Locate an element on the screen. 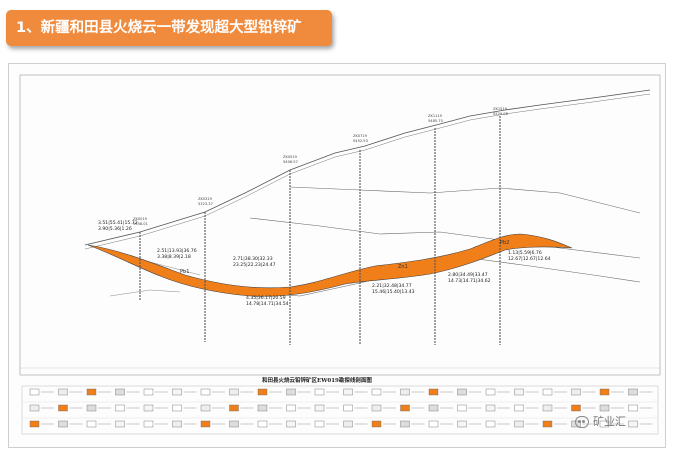 This screenshot has width=675, height=454. watermark: 矿业汇 is located at coordinates (600, 421).